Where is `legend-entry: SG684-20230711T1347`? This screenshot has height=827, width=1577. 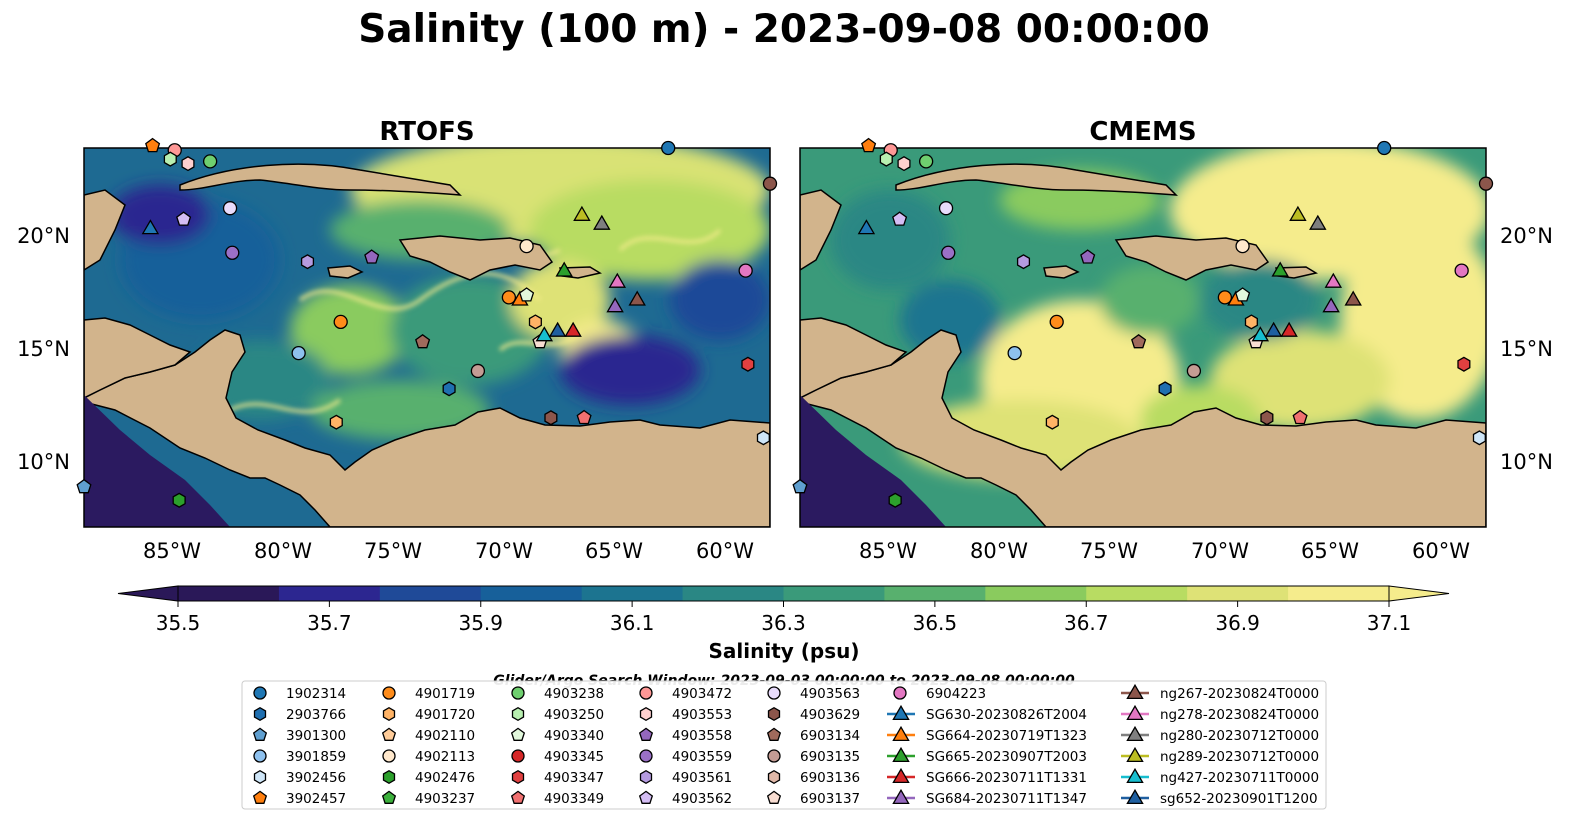 legend-entry: SG684-20230711T1347 is located at coordinates (987, 797).